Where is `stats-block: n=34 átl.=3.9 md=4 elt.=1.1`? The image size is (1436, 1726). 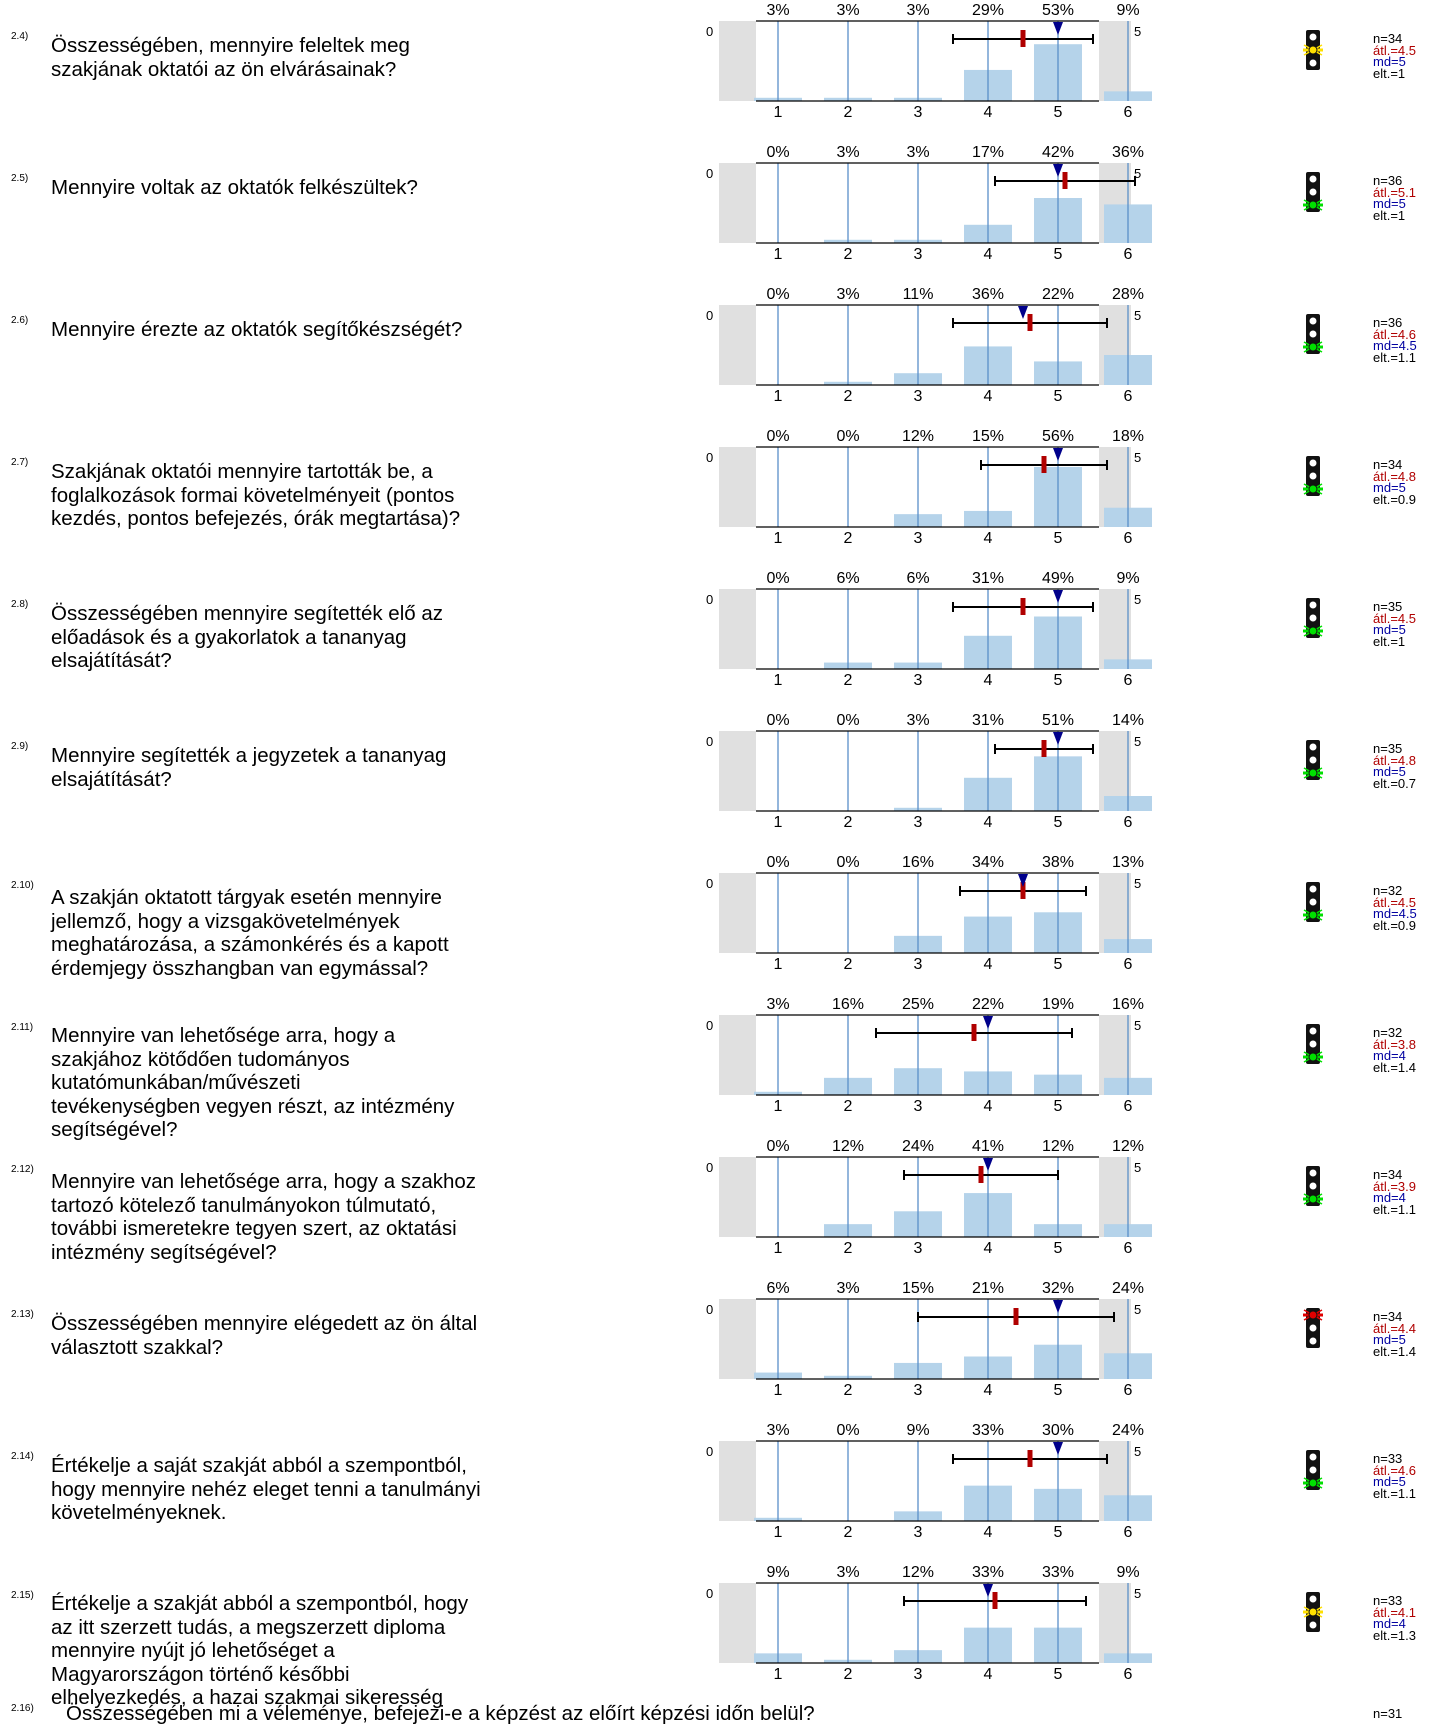 stats-block: n=34 átl.=3.9 md=4 elt.=1.1 is located at coordinates (1395, 1192).